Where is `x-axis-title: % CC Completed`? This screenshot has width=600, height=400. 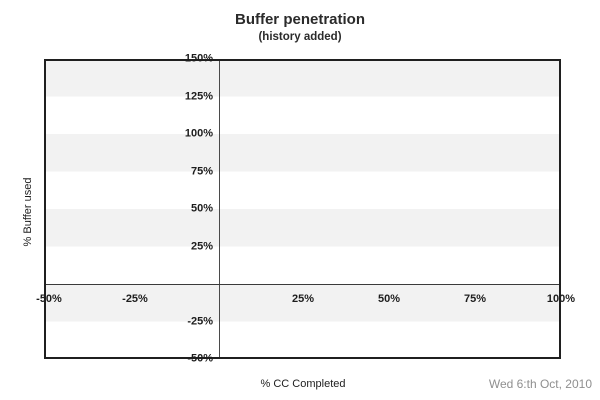 x-axis-title: % CC Completed is located at coordinates (303, 384).